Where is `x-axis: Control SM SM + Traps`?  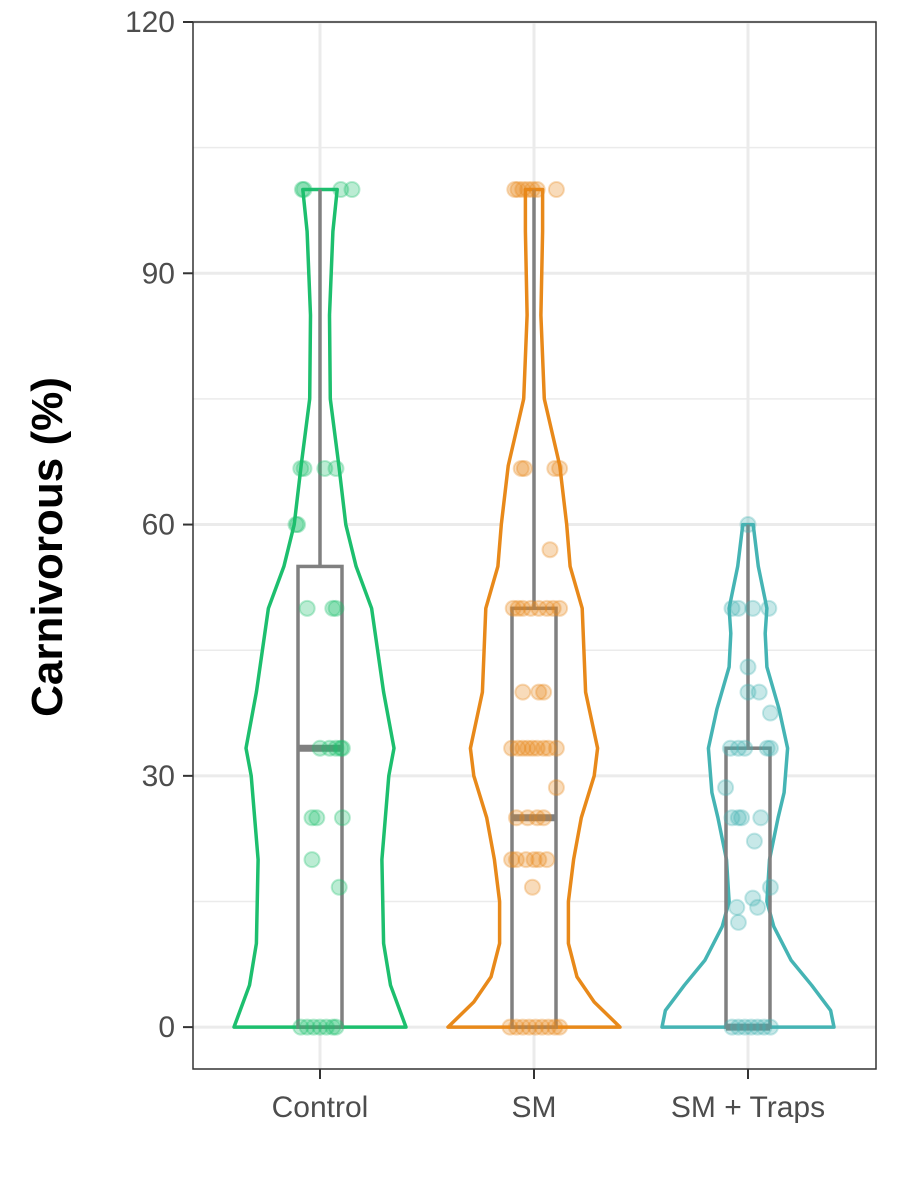 x-axis: Control SM SM + Traps is located at coordinates (548, 1096).